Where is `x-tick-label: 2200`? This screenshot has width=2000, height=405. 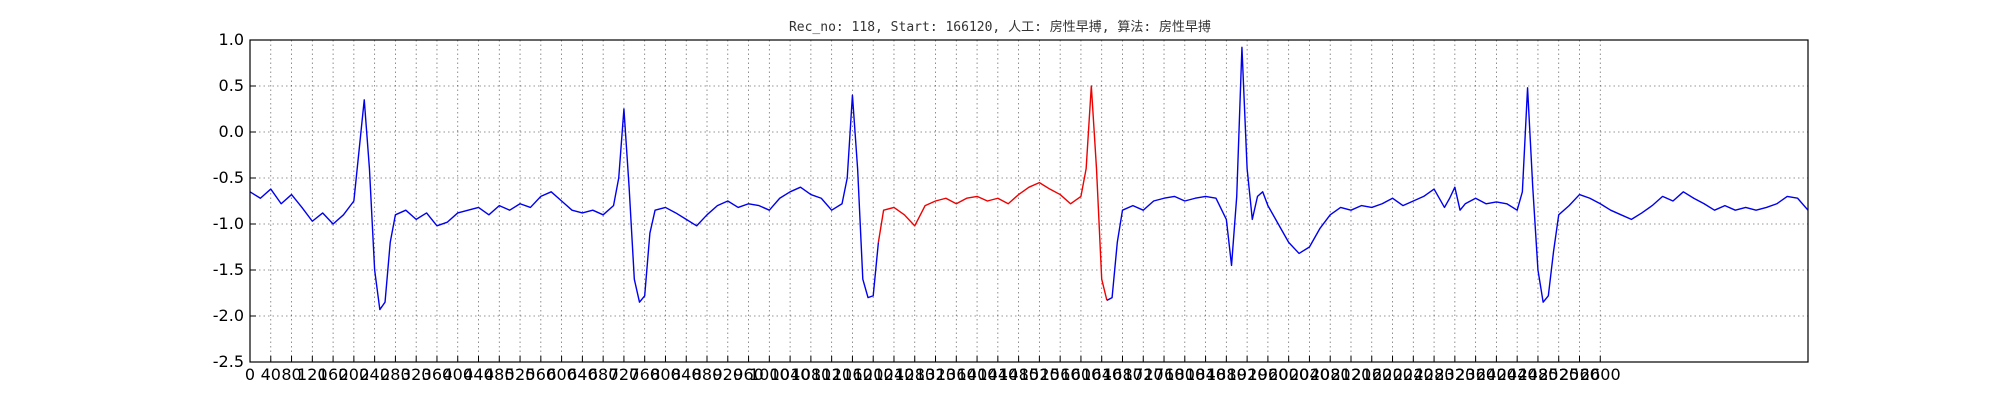 x-tick-label: 2200 is located at coordinates (1392, 374).